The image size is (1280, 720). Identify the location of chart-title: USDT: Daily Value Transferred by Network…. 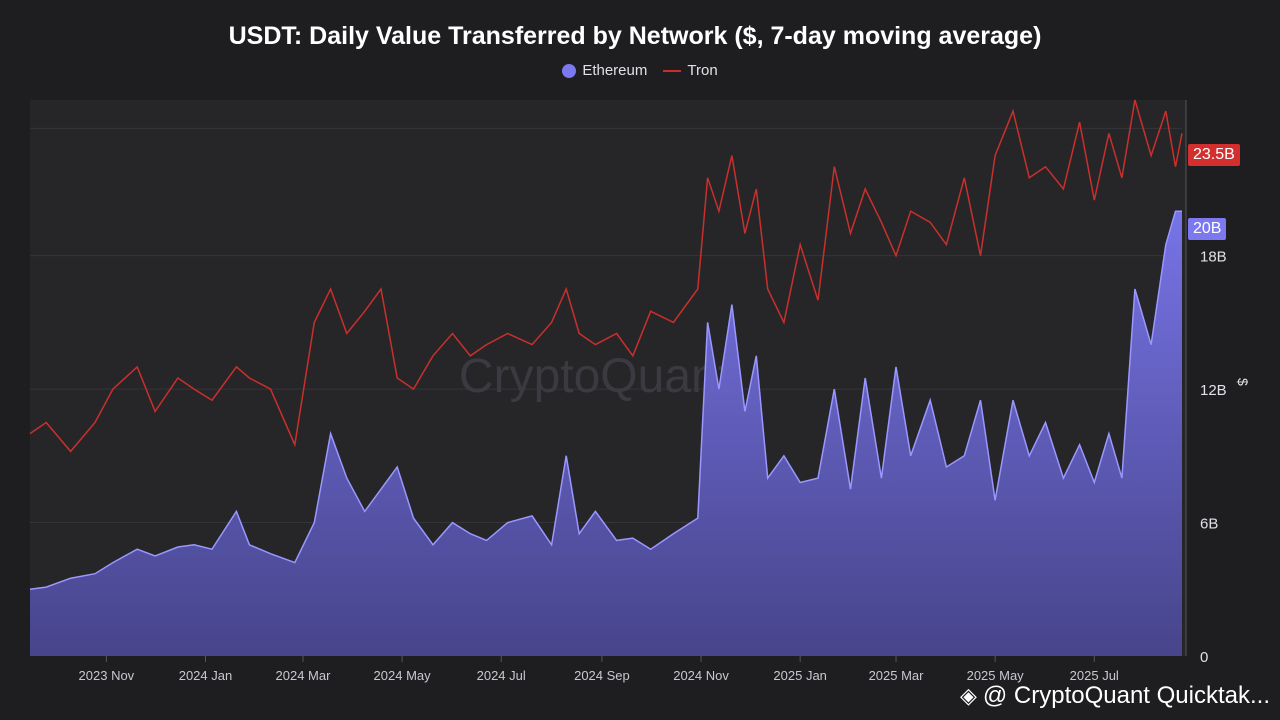
(635, 36).